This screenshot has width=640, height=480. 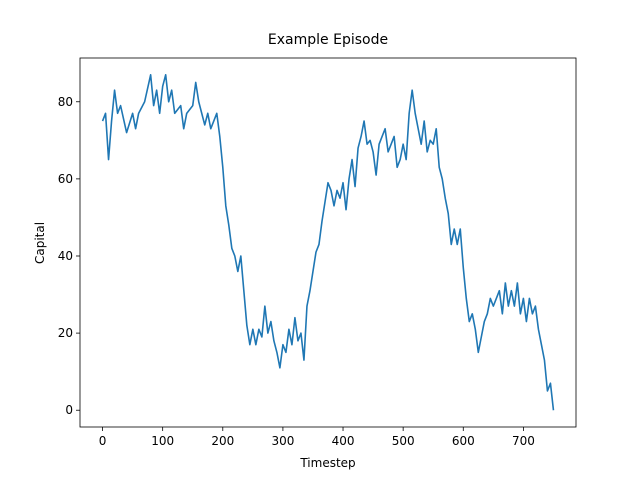 I want to click on chart-title: Example Episode, so click(x=328, y=40).